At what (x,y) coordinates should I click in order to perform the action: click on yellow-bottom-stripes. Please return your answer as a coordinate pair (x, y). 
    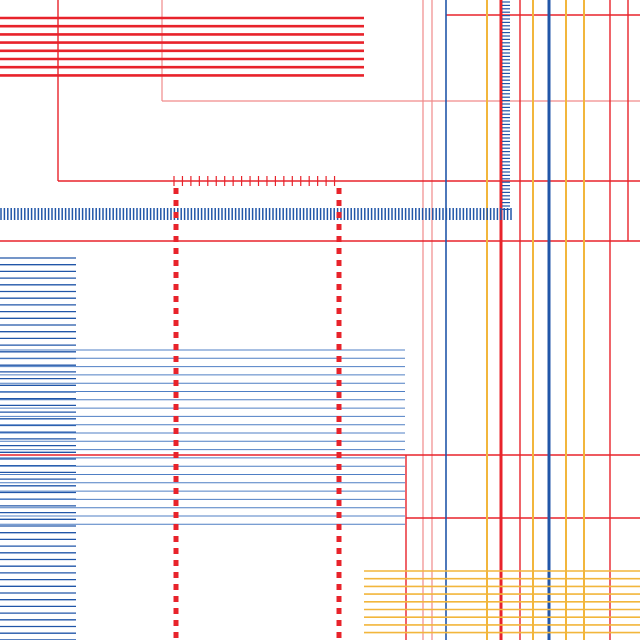
    Looking at the image, I should click on (502, 602).